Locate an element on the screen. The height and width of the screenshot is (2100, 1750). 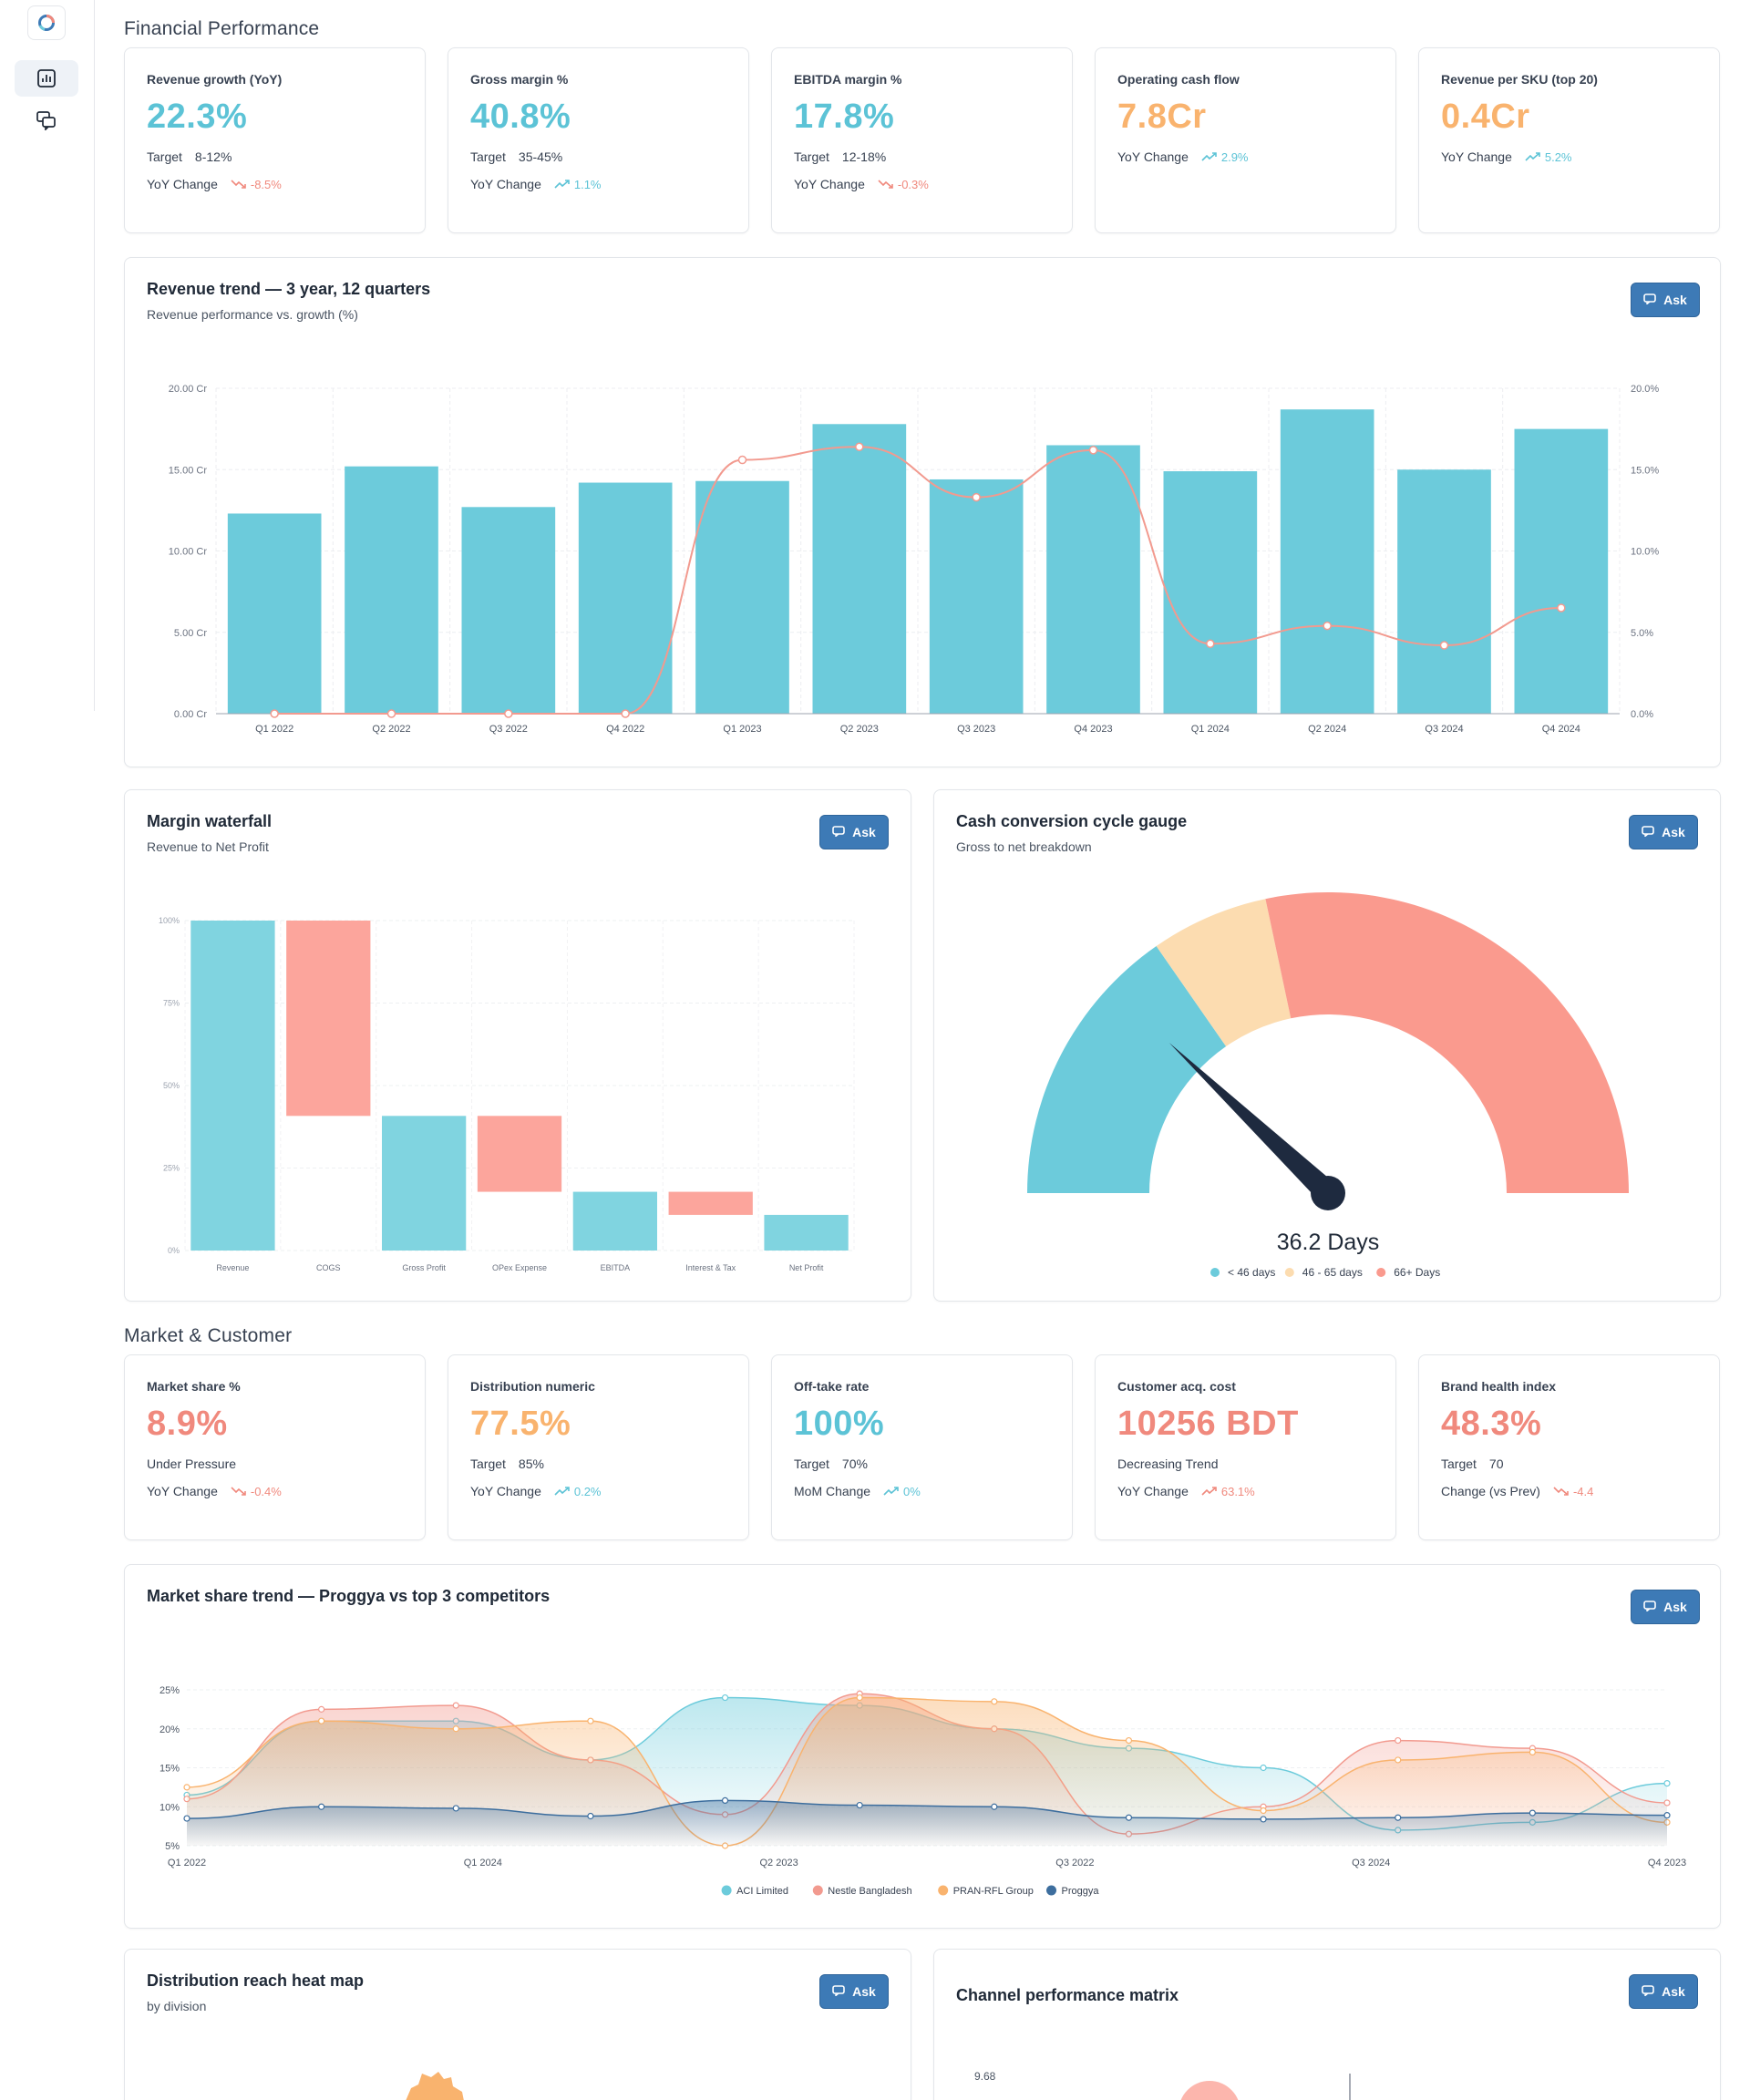
ask-button-matrix: Ask is located at coordinates (1663, 1992).